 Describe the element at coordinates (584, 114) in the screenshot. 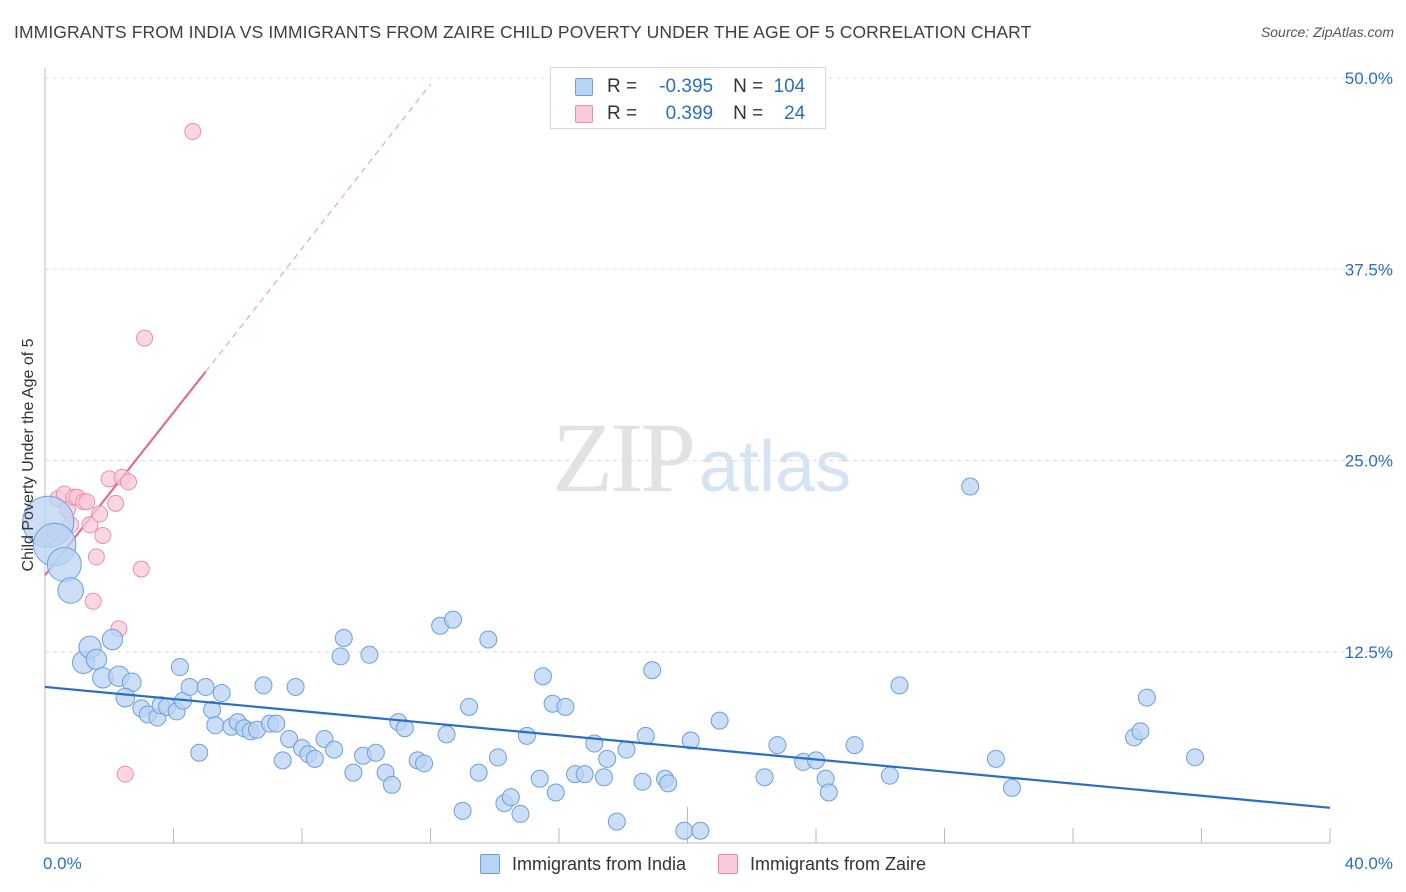

I see `legend-swatch-zaire` at that location.